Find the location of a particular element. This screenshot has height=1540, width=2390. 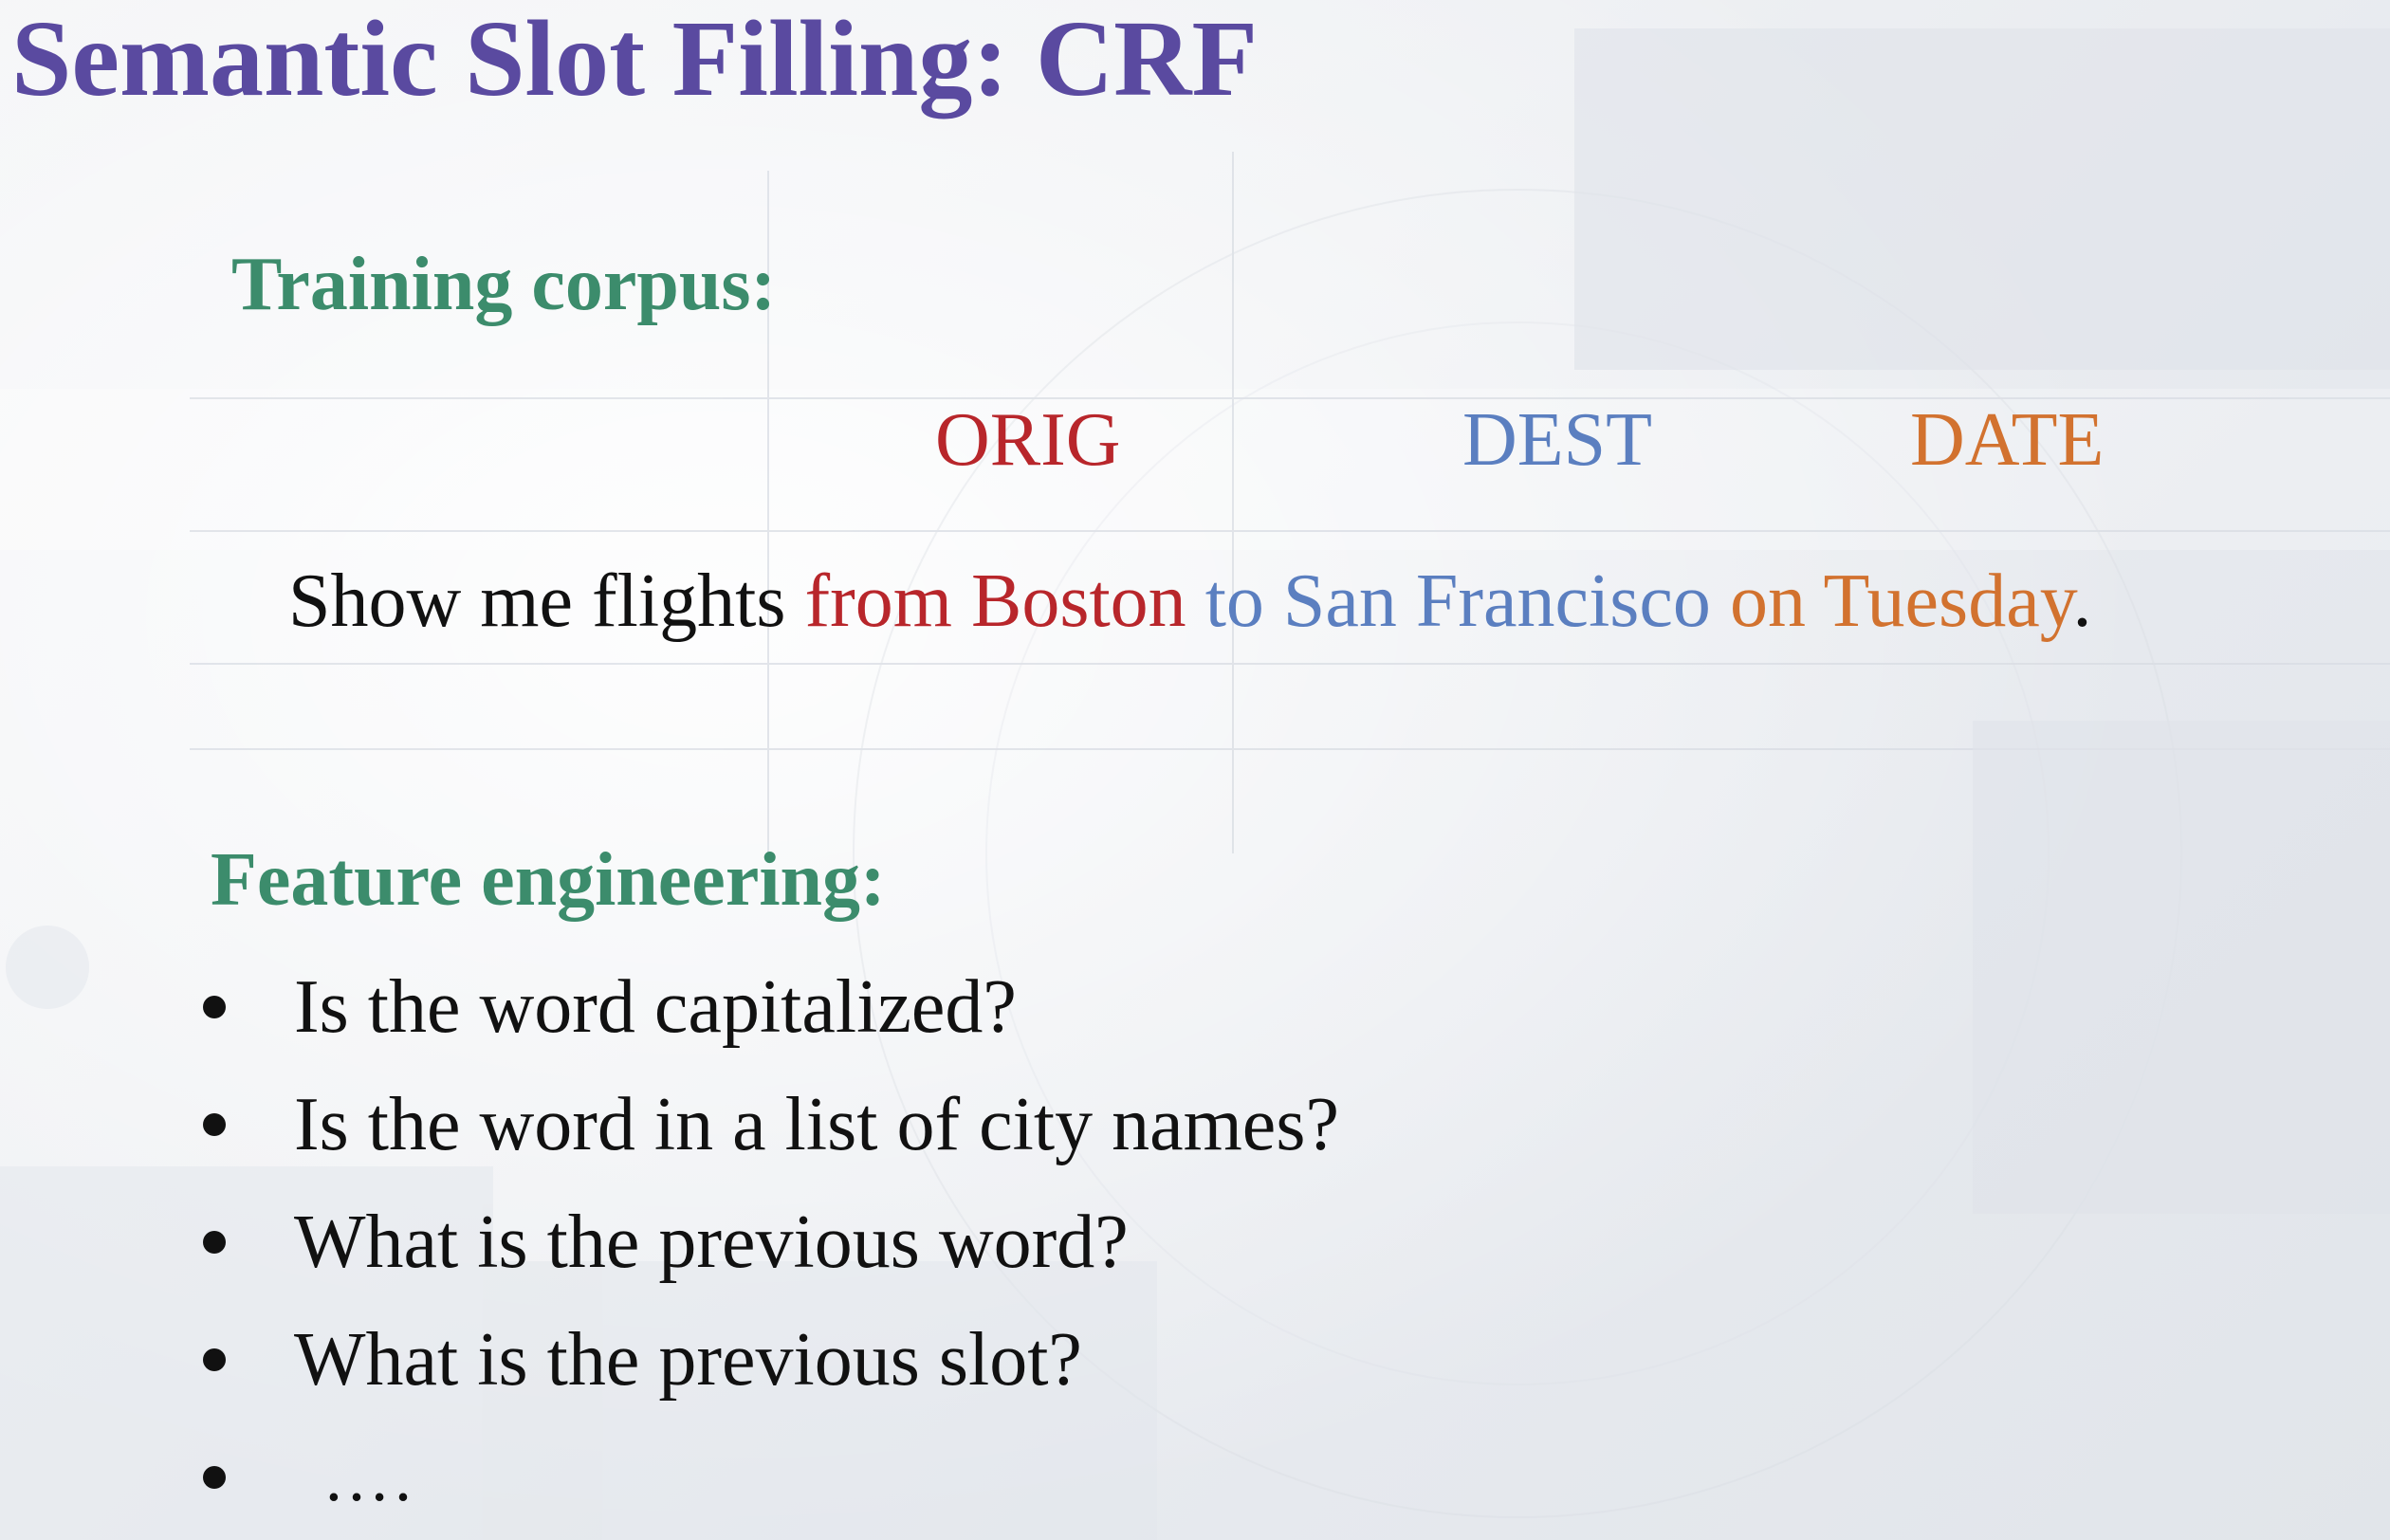

feature-text: Is the word capitalized? is located at coordinates (655, 1006).